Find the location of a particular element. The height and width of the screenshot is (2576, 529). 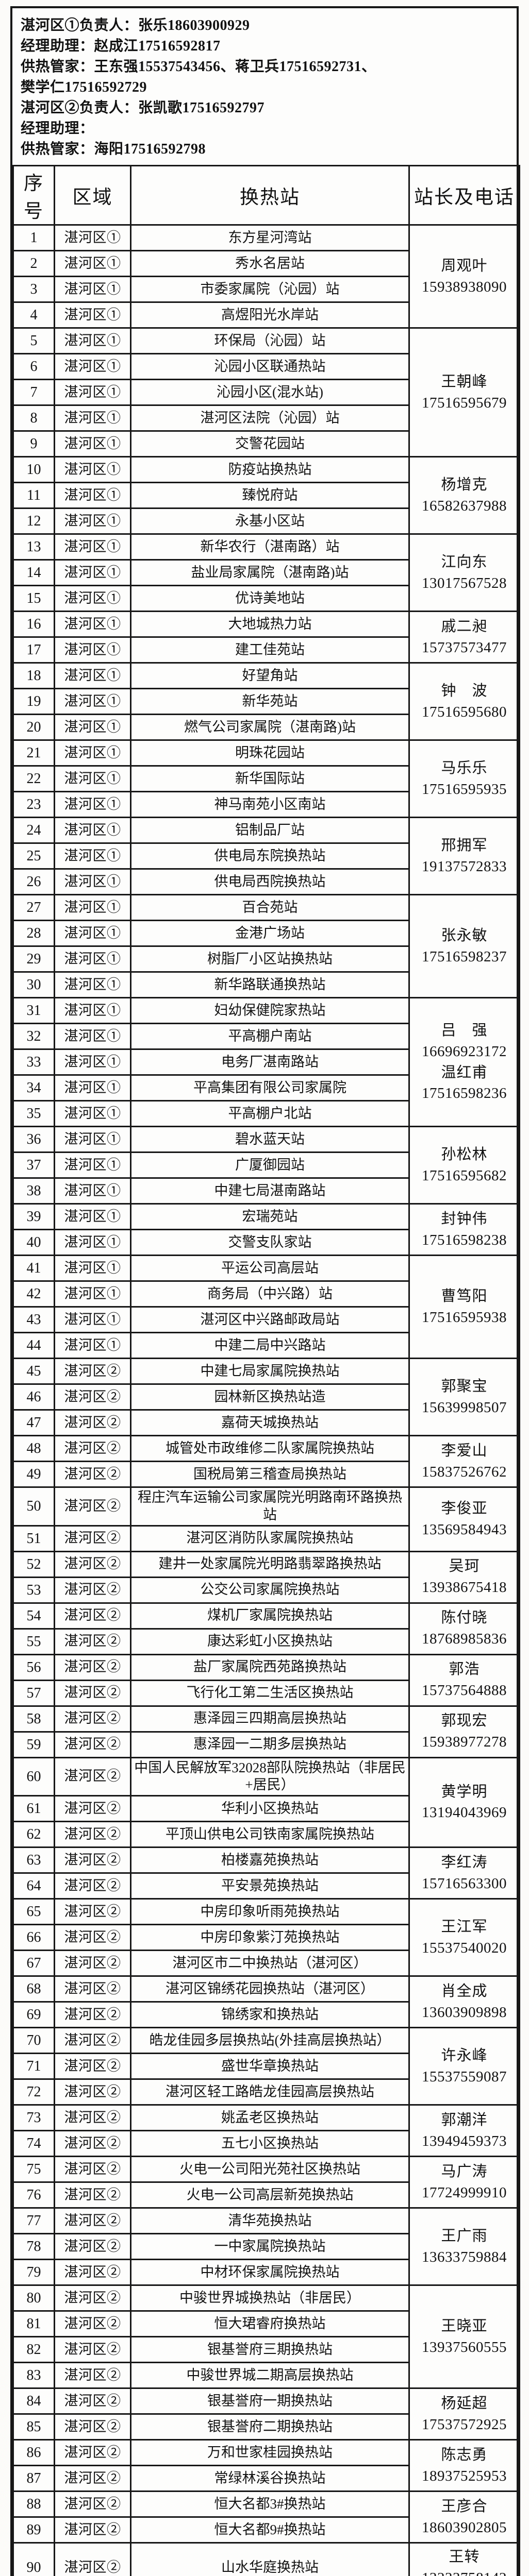

table-row: 43 湛河区① 湛河区中兴路邮政局站 is located at coordinates (266, 1319).